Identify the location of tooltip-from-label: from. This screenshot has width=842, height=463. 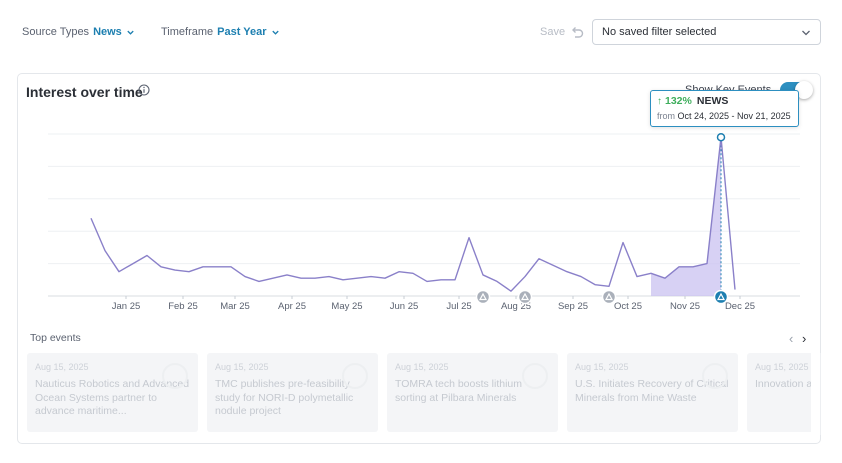
(666, 116).